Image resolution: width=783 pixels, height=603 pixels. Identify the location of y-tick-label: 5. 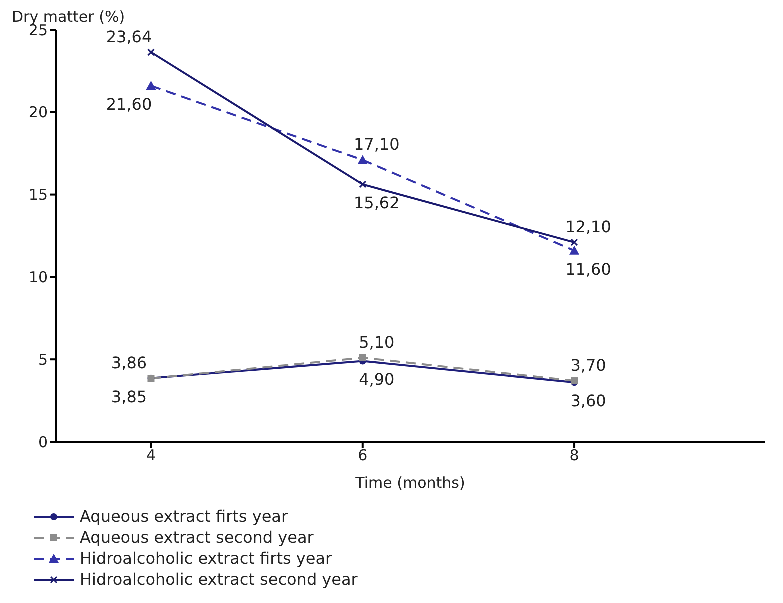
(43, 359).